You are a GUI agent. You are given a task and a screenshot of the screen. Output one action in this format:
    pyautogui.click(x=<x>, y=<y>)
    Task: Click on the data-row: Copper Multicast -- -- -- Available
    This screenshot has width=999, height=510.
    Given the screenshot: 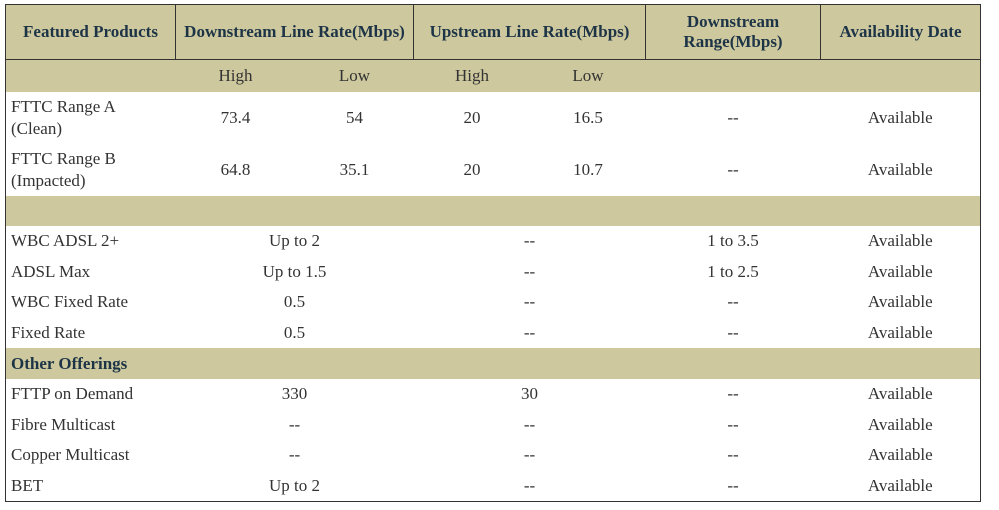 What is the action you would take?
    pyautogui.click(x=493, y=455)
    